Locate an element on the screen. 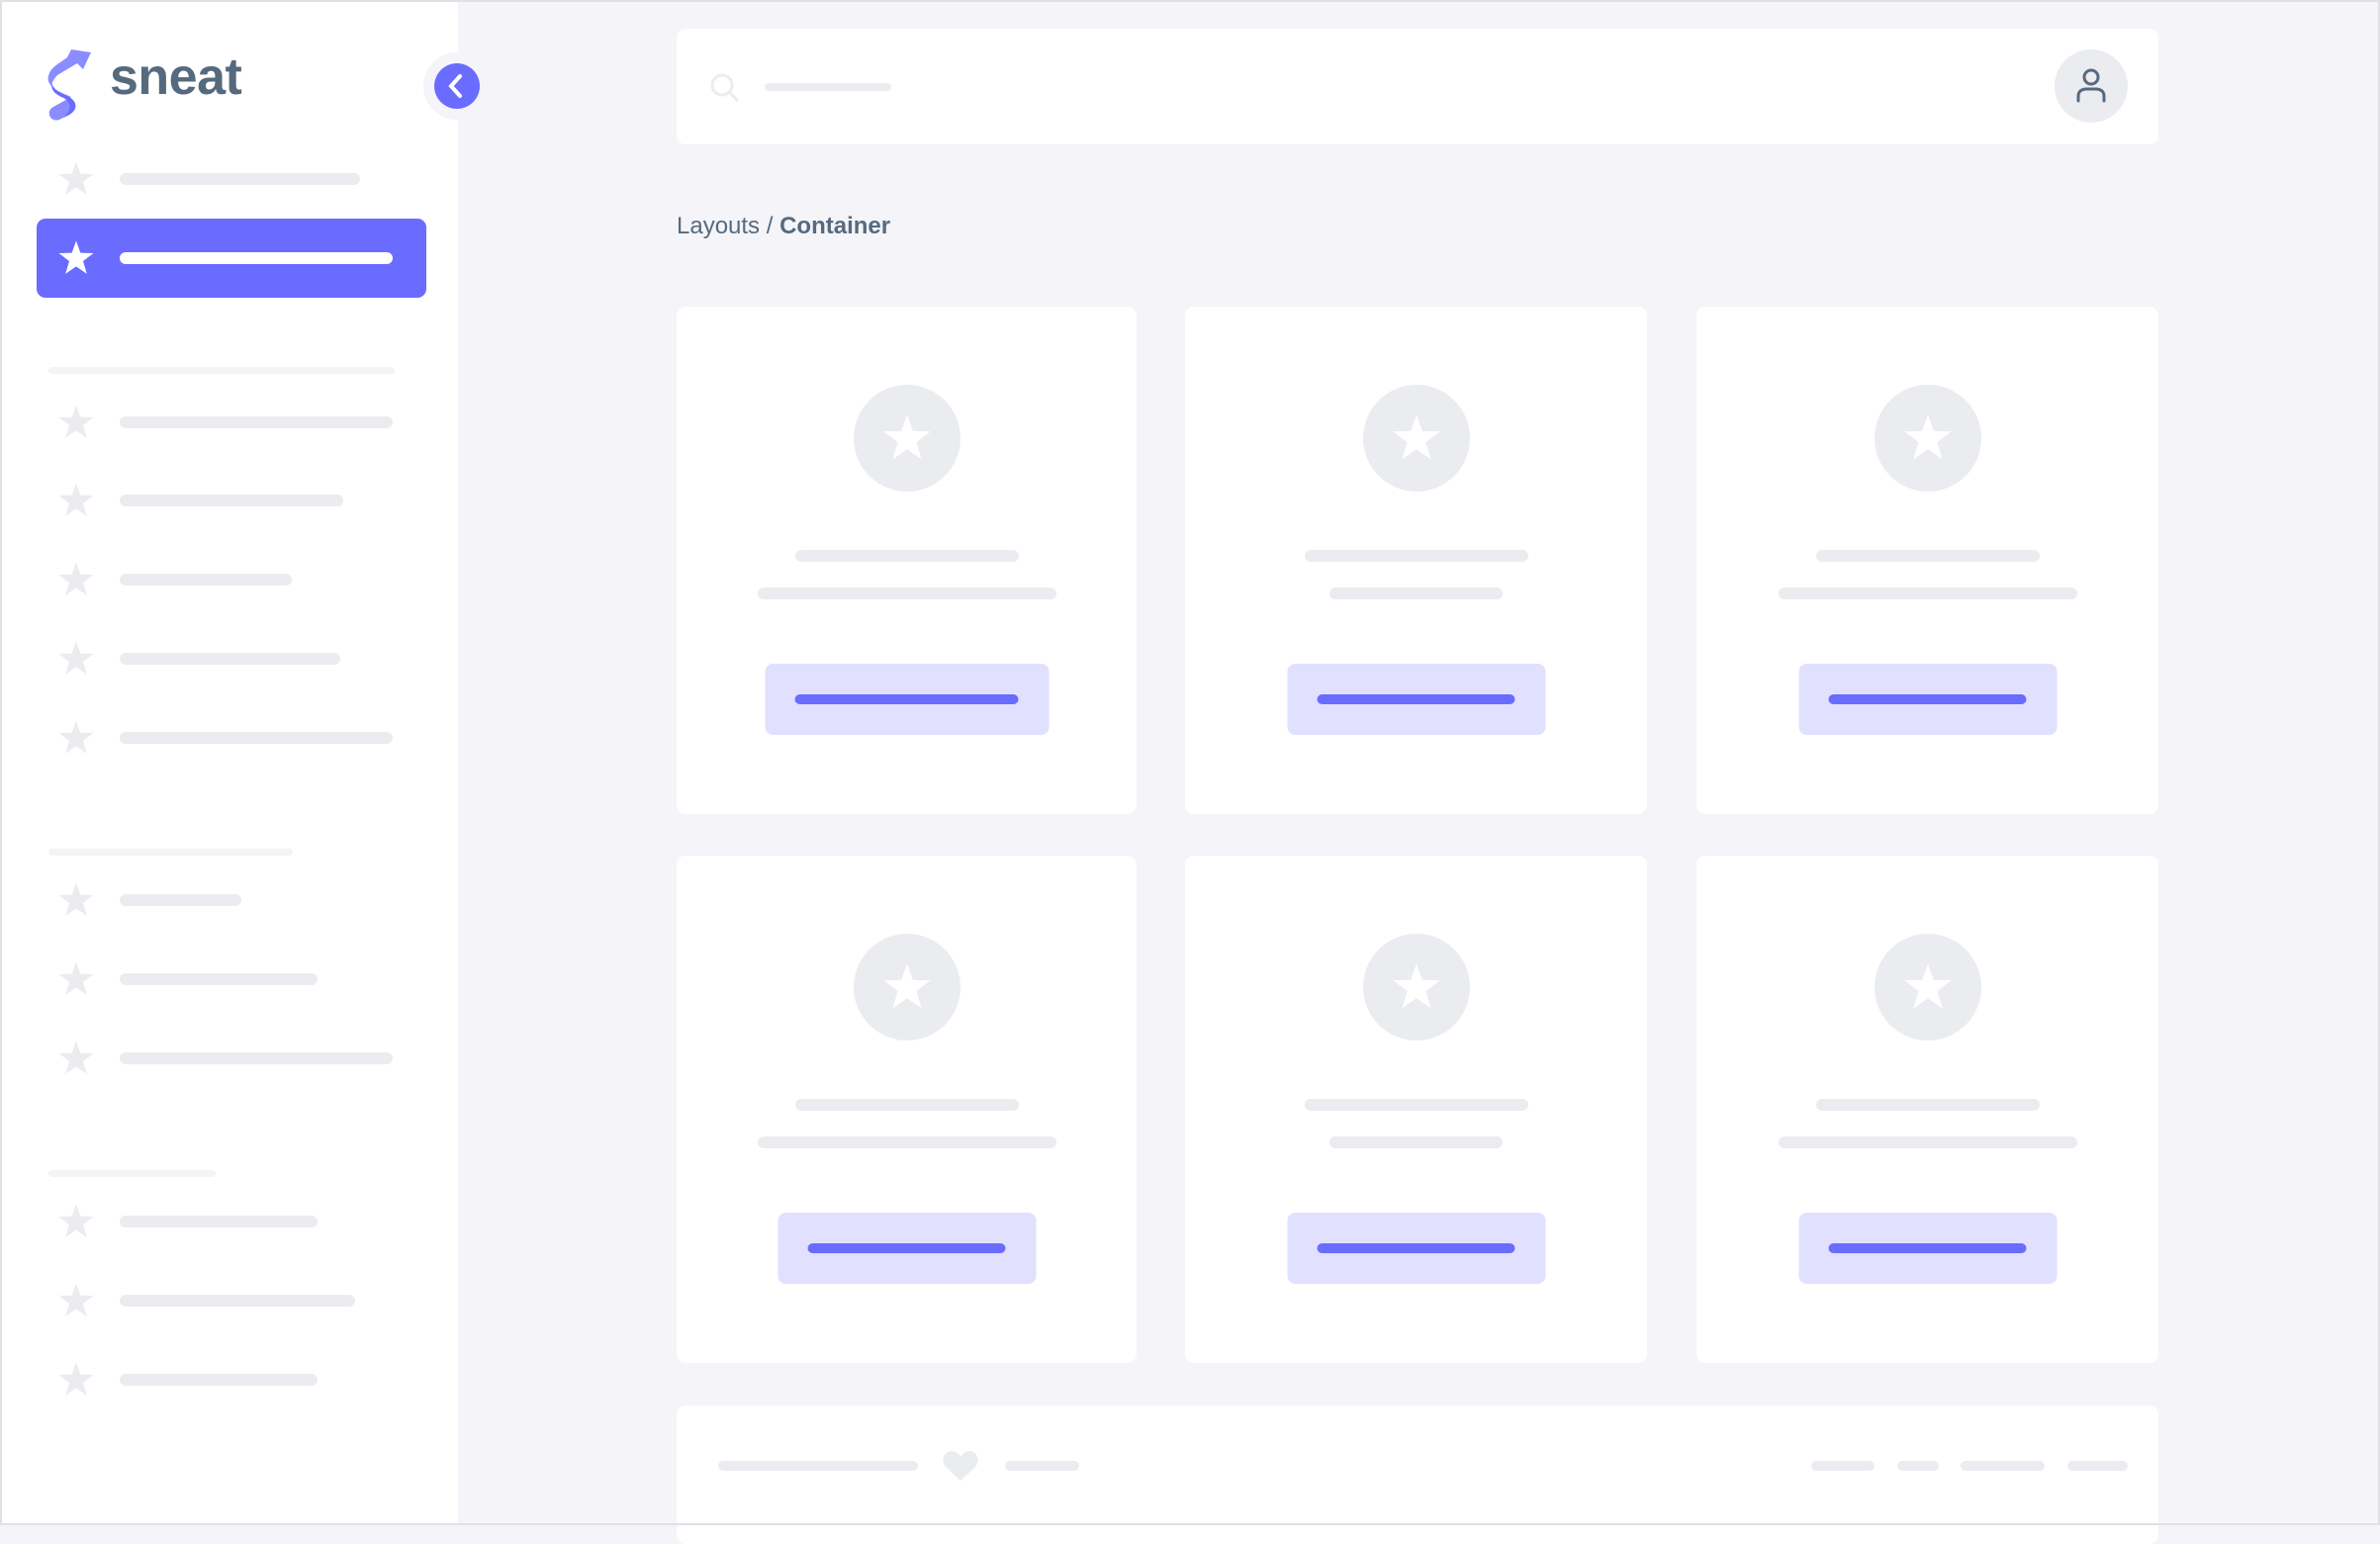 The height and width of the screenshot is (1544, 2380). breadcrumb: Layouts / Container is located at coordinates (783, 227).